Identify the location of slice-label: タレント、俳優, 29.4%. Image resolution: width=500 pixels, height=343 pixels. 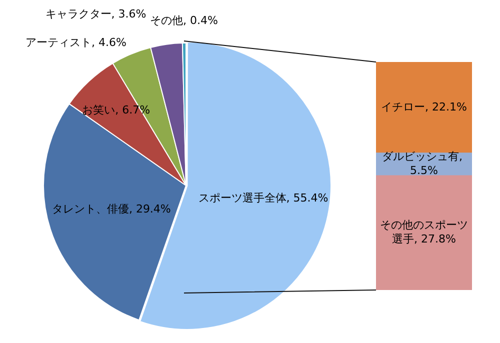
(111, 209).